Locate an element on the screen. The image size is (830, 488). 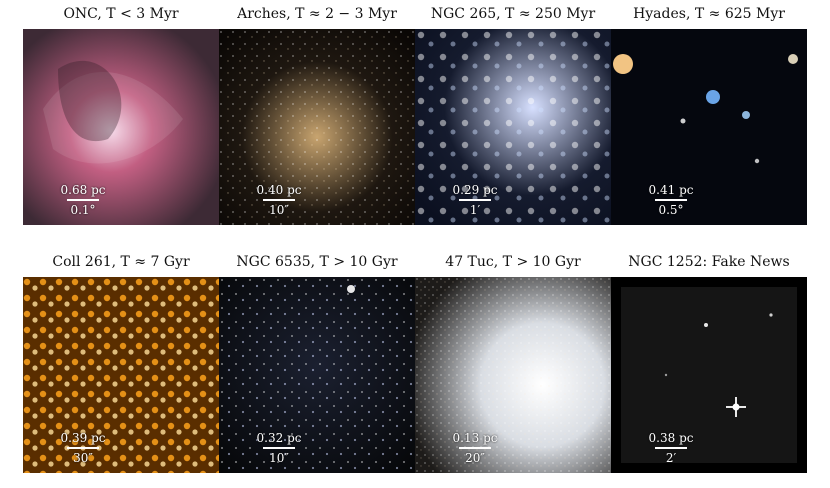
image-panel-ngc265: 0.29 pc 1′ is located at coordinates (513, 127).